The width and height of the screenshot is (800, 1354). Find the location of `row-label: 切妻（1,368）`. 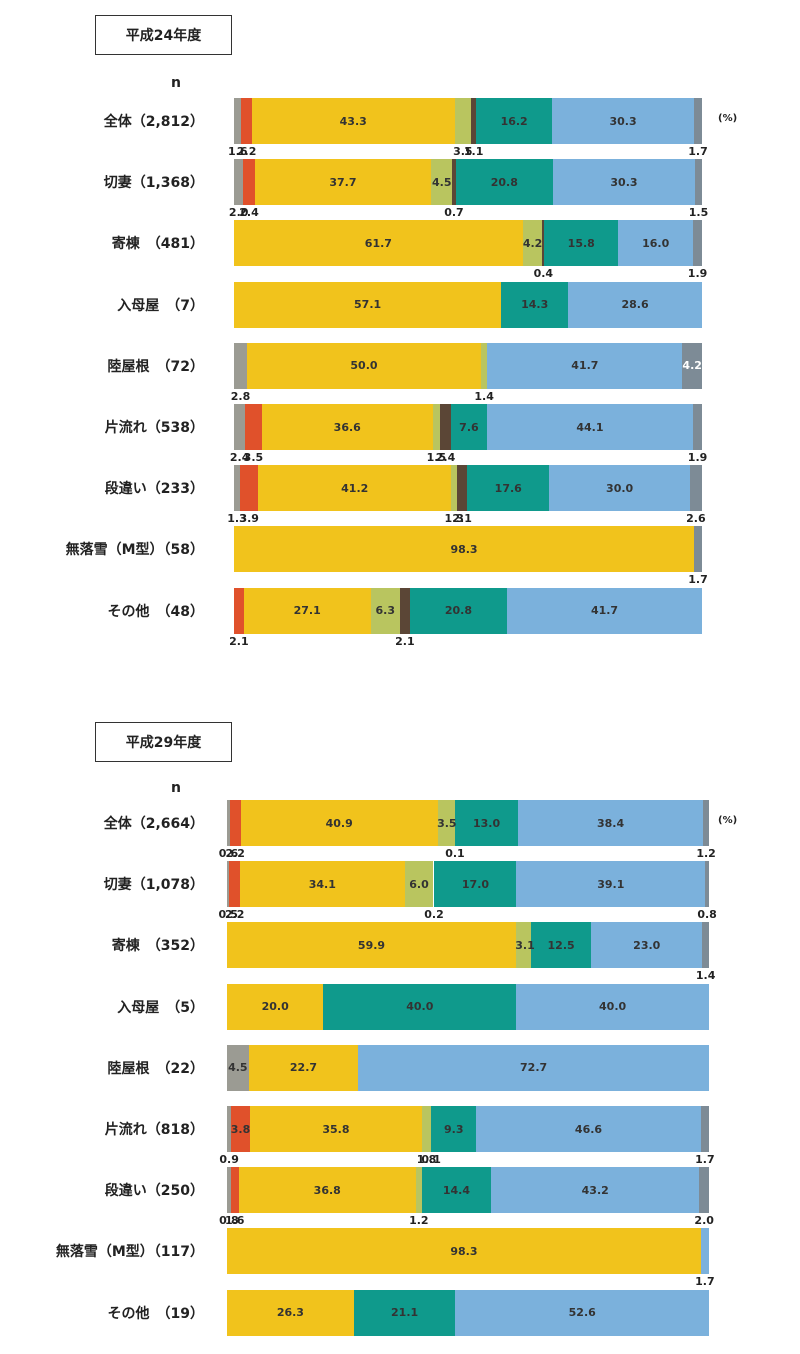

row-label: 切妻（1,368） is located at coordinates (153, 183).